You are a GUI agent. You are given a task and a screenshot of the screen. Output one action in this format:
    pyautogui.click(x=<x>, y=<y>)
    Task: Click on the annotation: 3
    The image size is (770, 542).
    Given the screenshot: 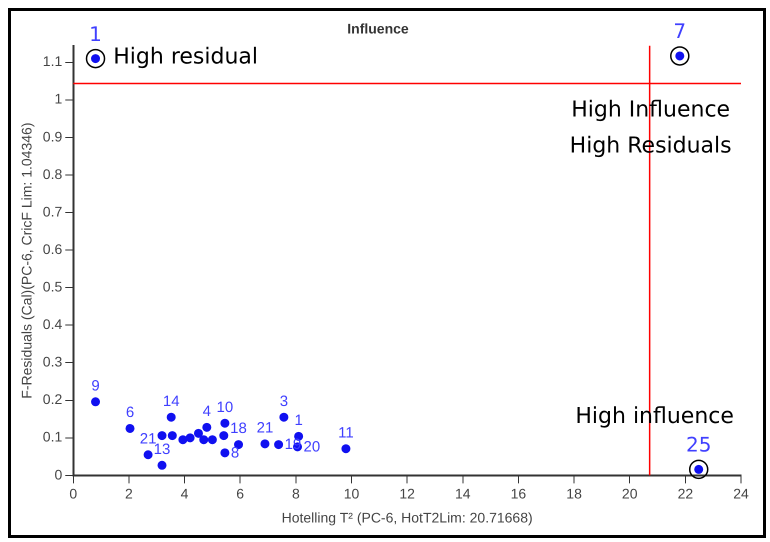 What is the action you would take?
    pyautogui.click(x=284, y=401)
    